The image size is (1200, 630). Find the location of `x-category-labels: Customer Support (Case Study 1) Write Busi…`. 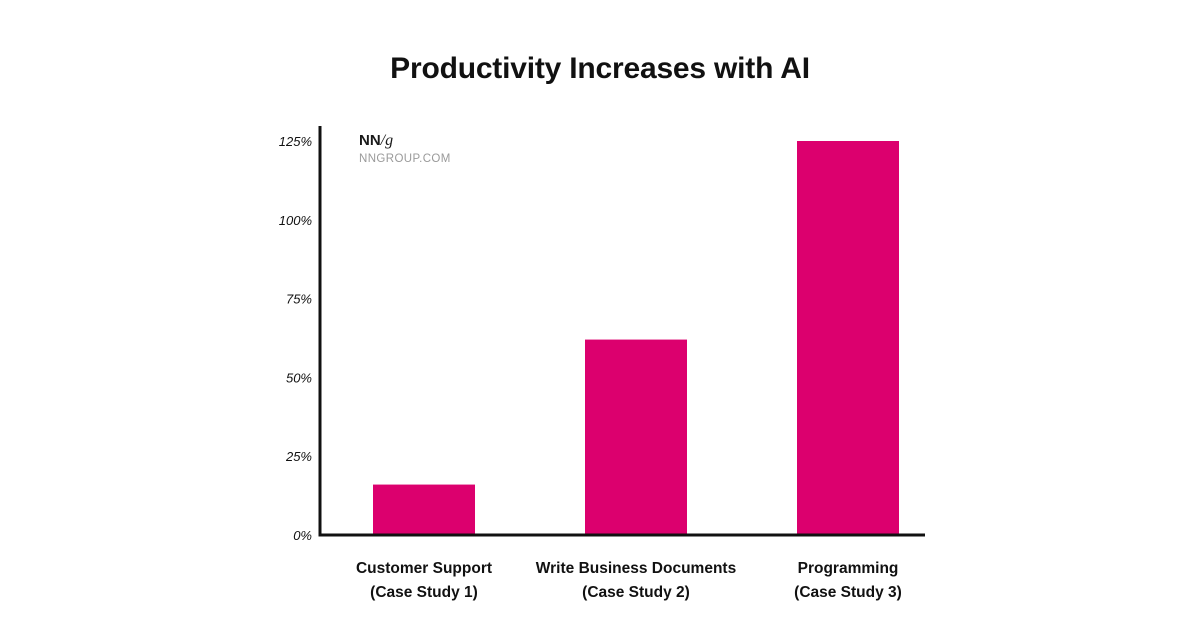

x-category-labels: Customer Support (Case Study 1) Write Busi… is located at coordinates (629, 580).